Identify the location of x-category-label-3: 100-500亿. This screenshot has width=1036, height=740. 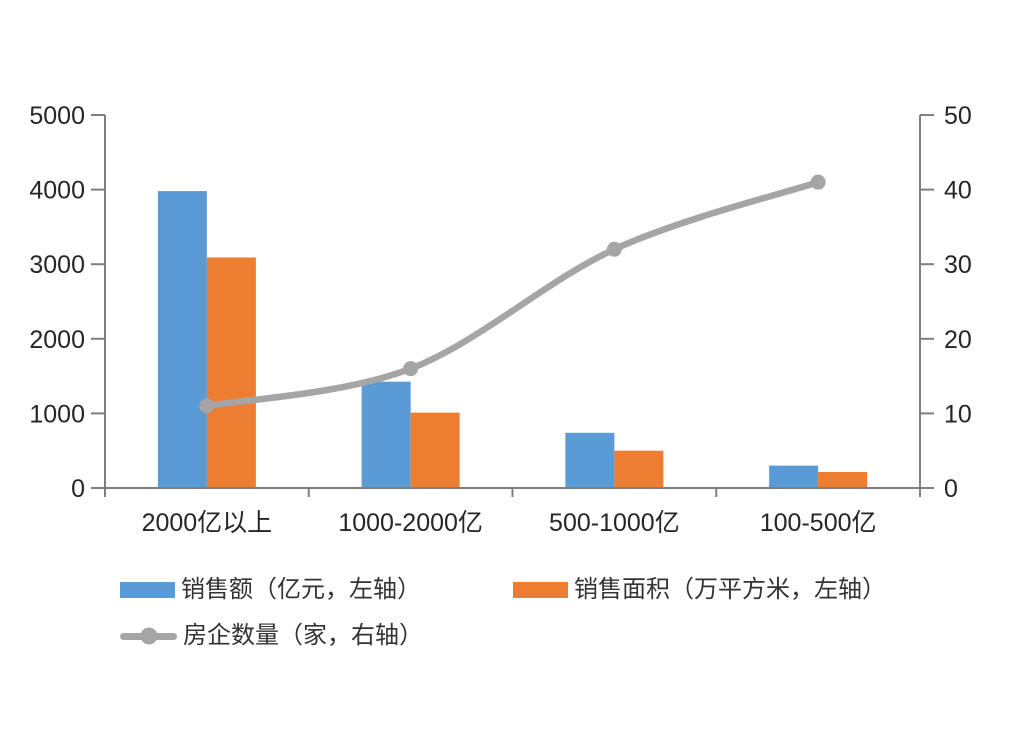
(818, 523).